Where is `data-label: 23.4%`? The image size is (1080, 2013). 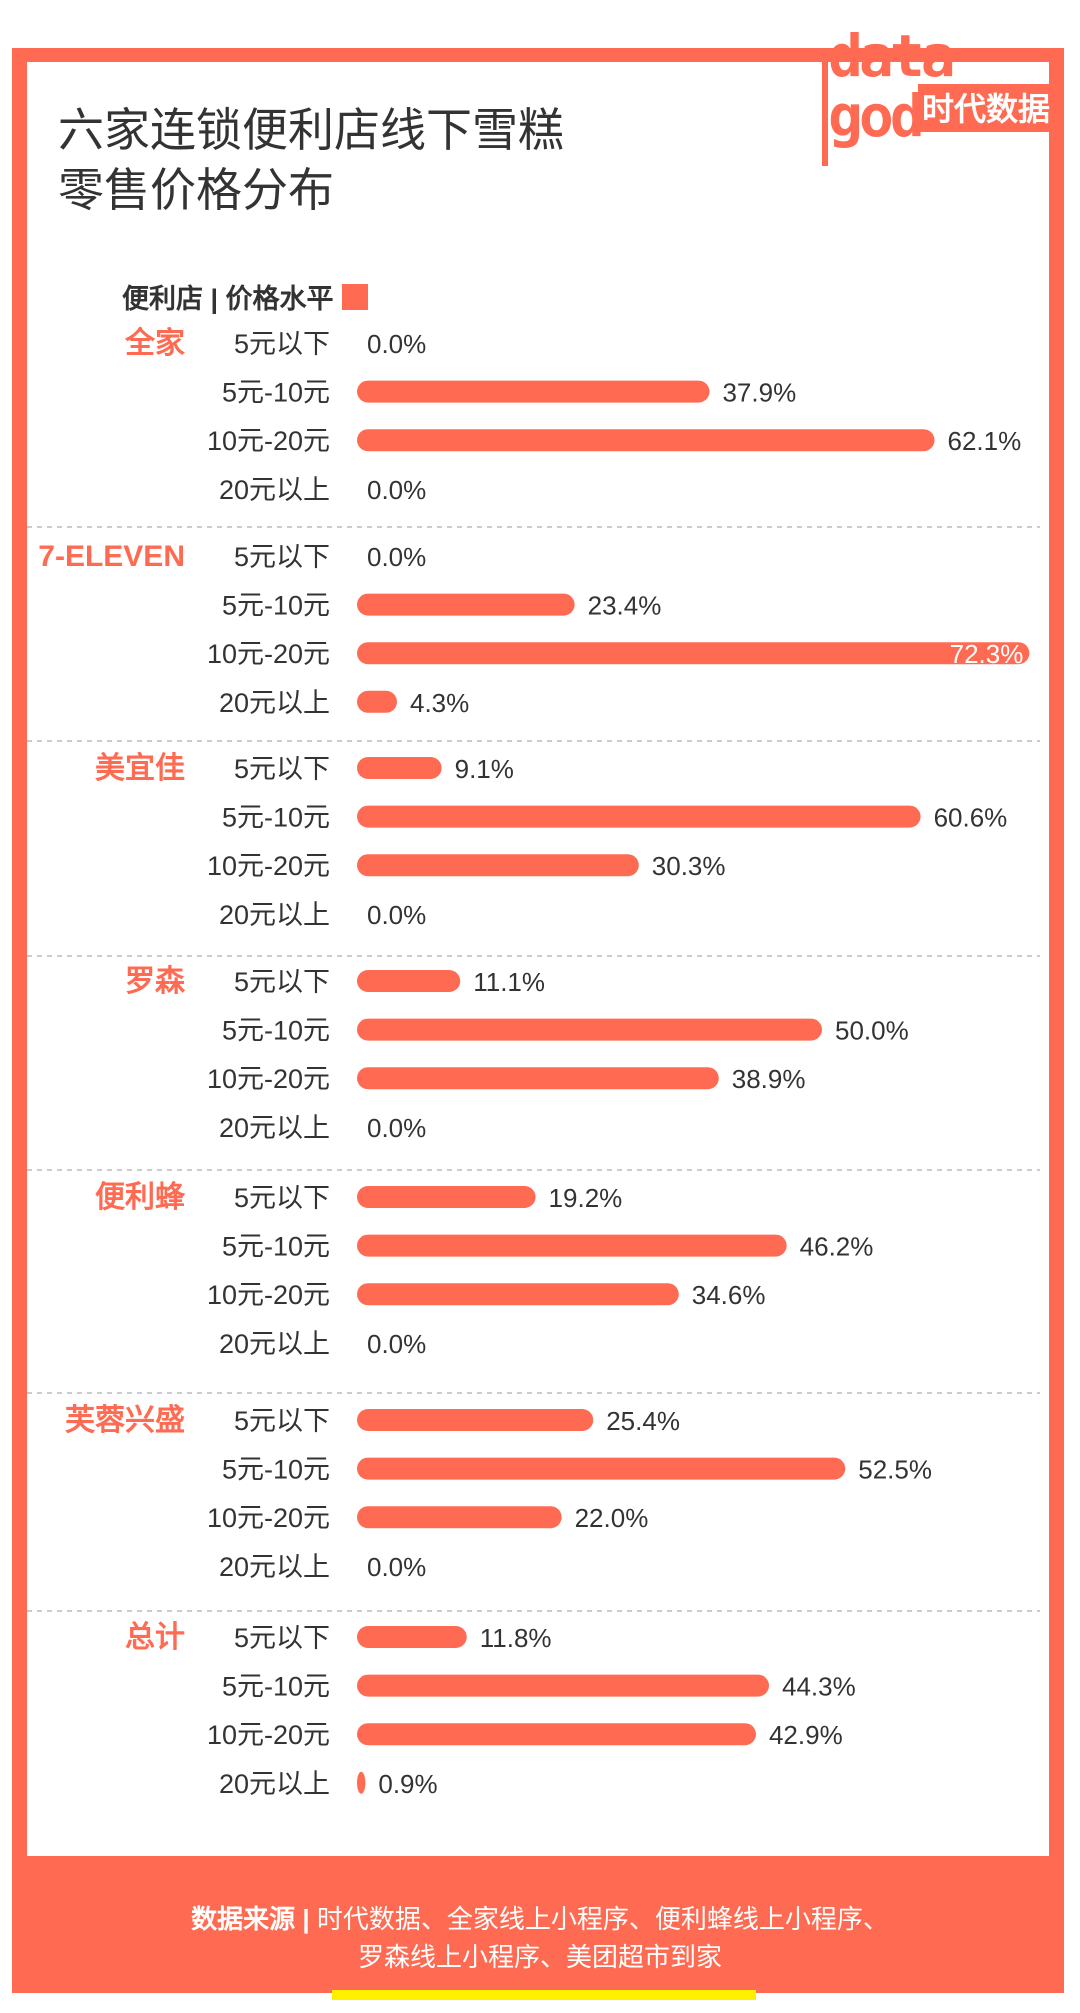 data-label: 23.4% is located at coordinates (625, 606).